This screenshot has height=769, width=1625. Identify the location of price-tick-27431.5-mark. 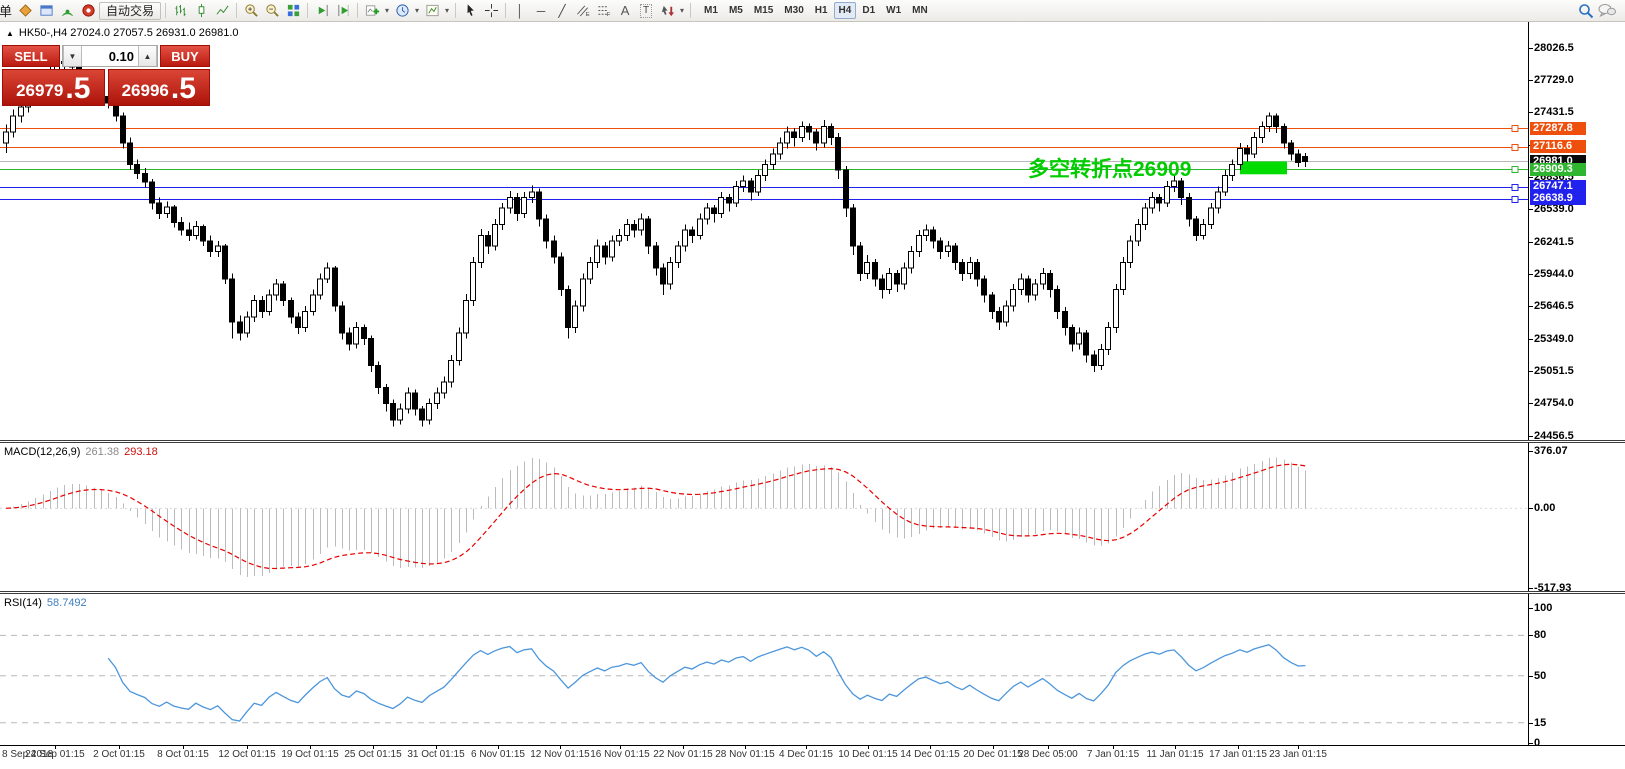
(1530, 112).